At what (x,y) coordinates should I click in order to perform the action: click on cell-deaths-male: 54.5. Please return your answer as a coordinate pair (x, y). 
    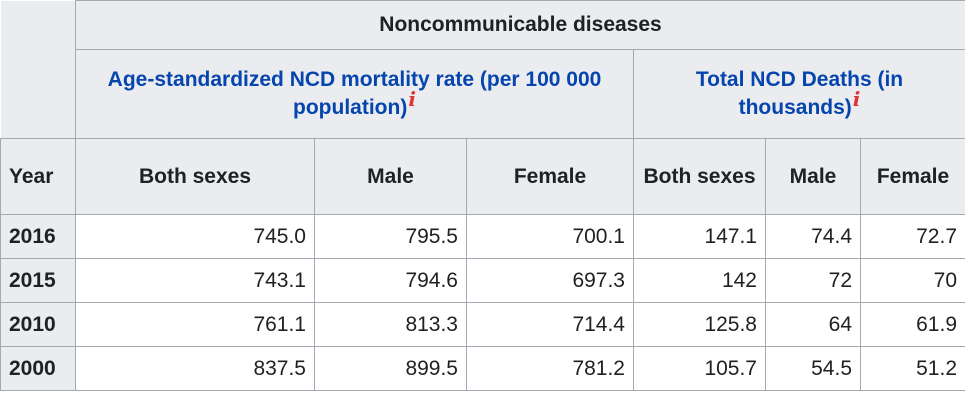
    Looking at the image, I should click on (813, 368).